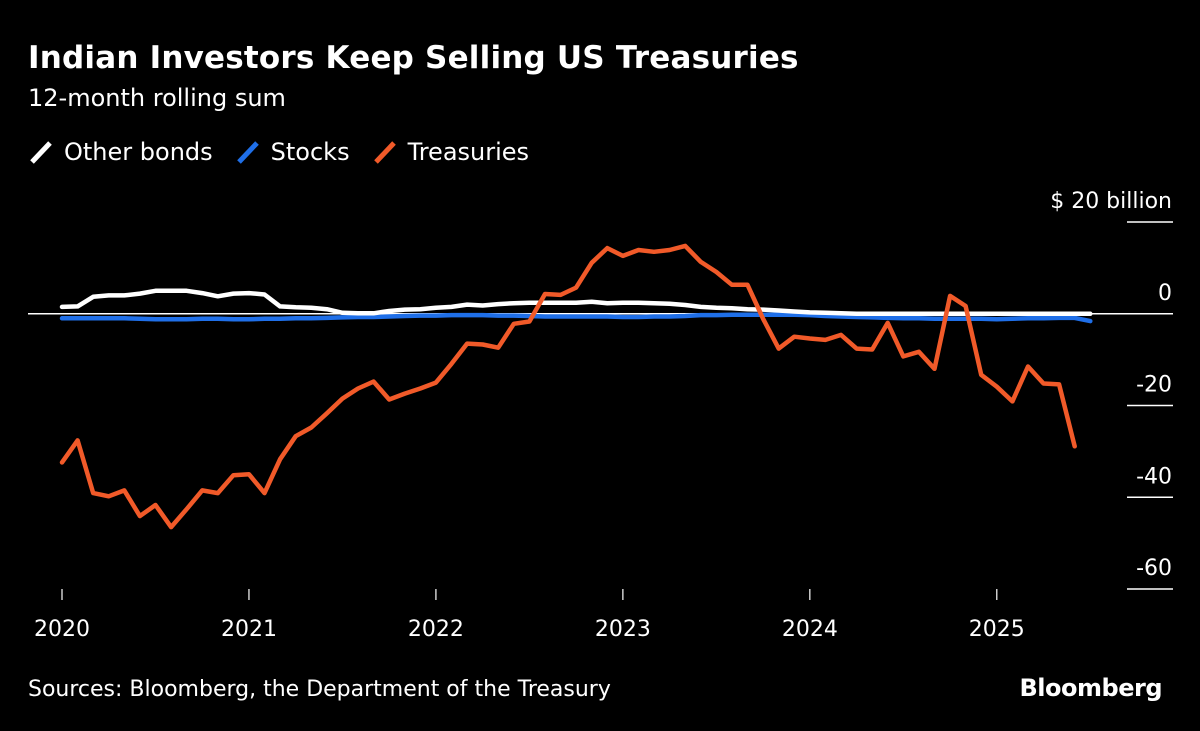 Image resolution: width=1200 pixels, height=731 pixels. Describe the element at coordinates (1154, 568) in the screenshot. I see `y-tick-label: -60` at that location.